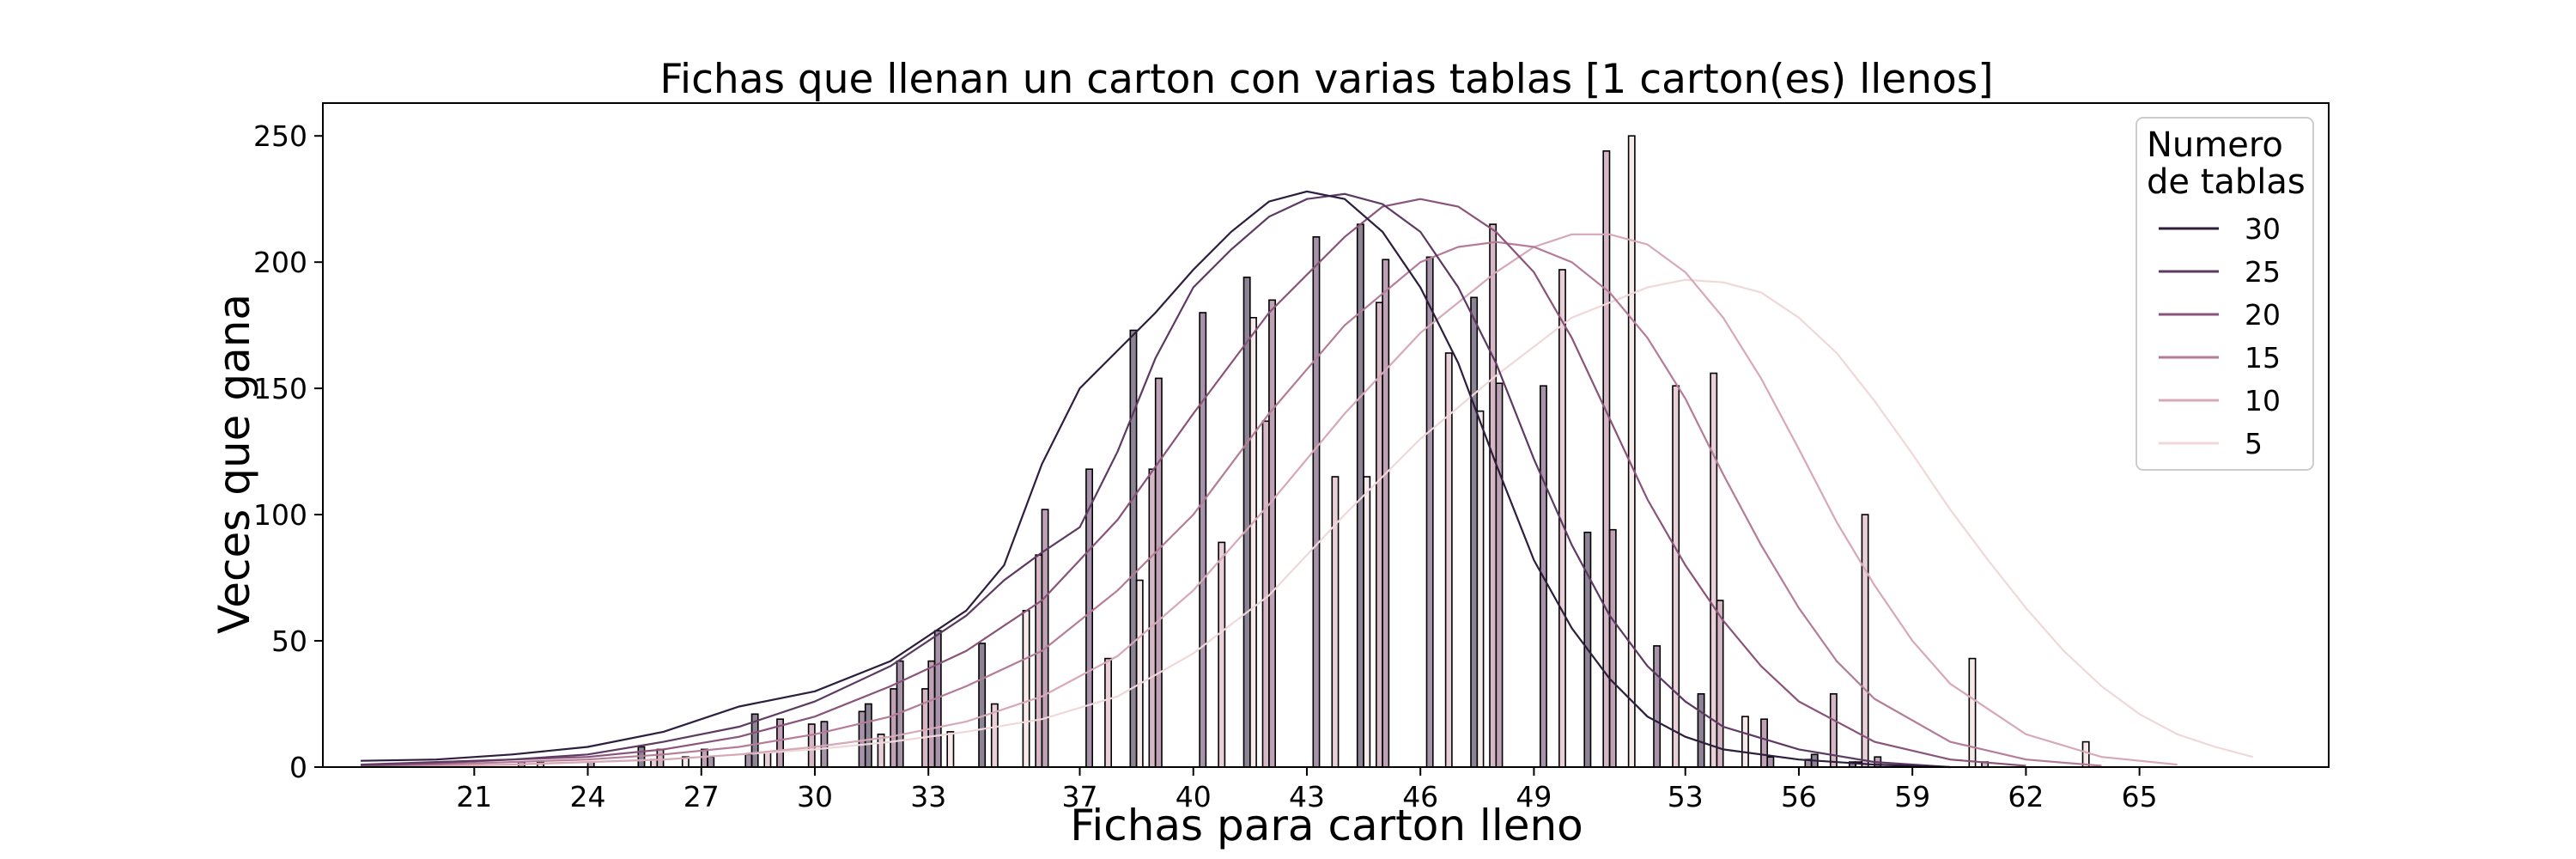  What do you see at coordinates (2215, 145) in the screenshot?
I see `legend-title: Numero` at bounding box center [2215, 145].